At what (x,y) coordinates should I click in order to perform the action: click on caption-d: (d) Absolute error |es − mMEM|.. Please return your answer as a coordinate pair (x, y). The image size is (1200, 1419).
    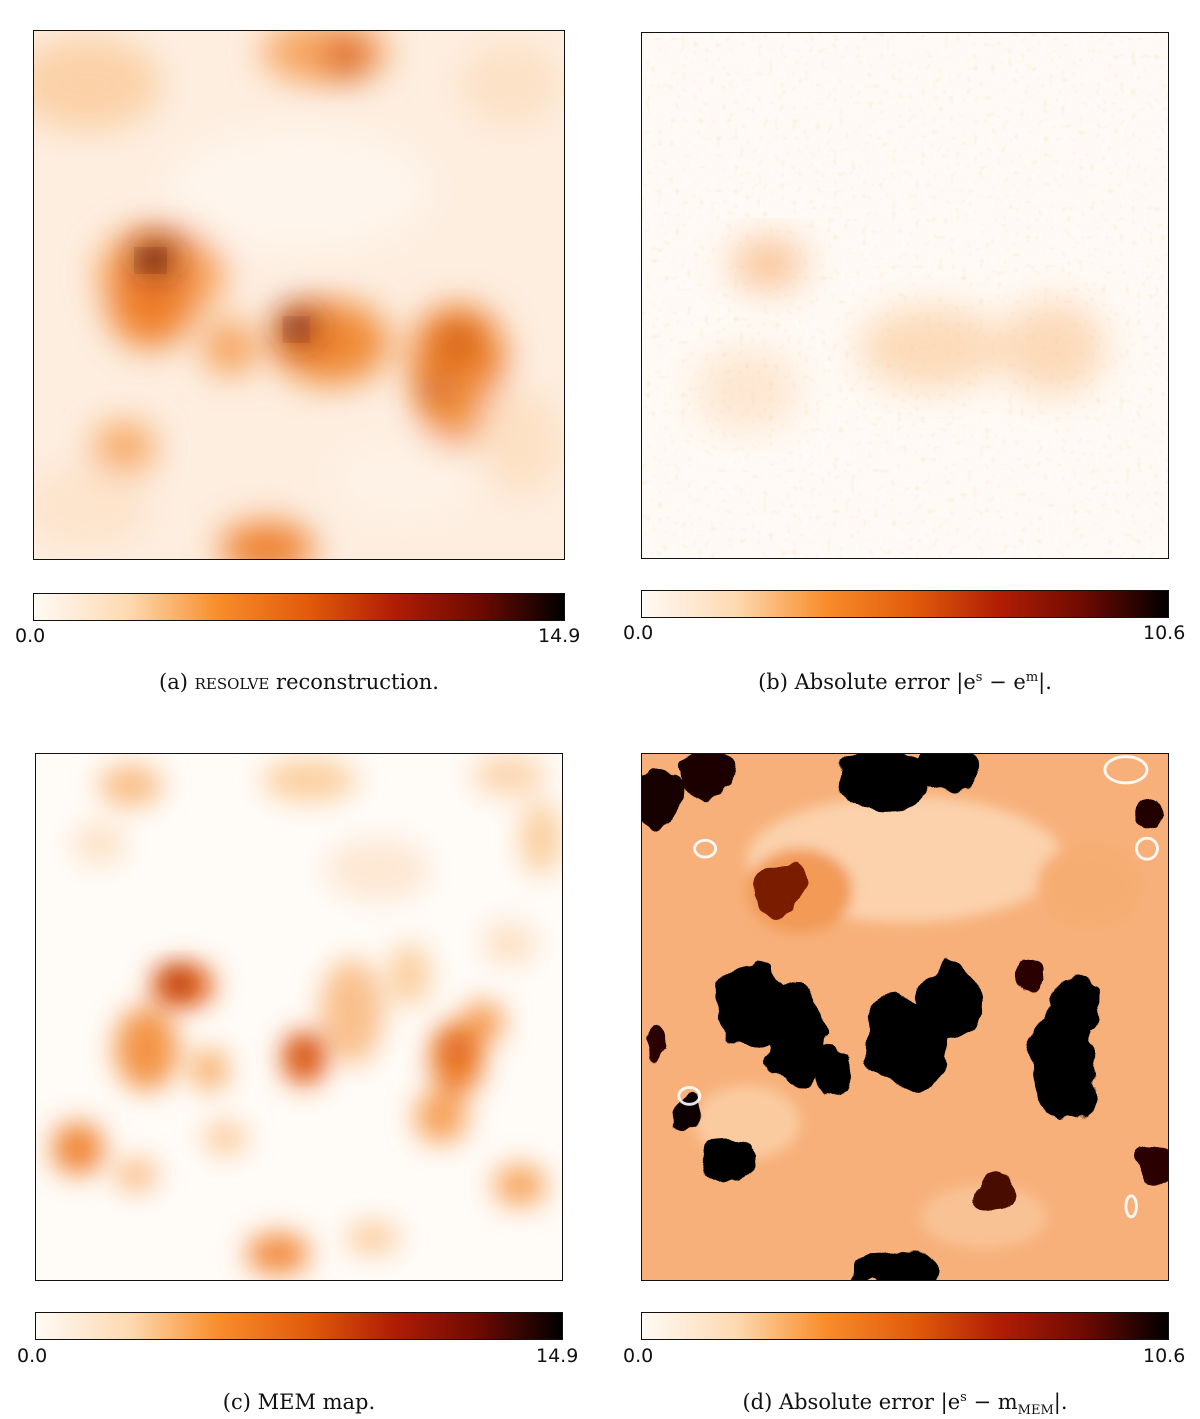
    Looking at the image, I should click on (905, 1404).